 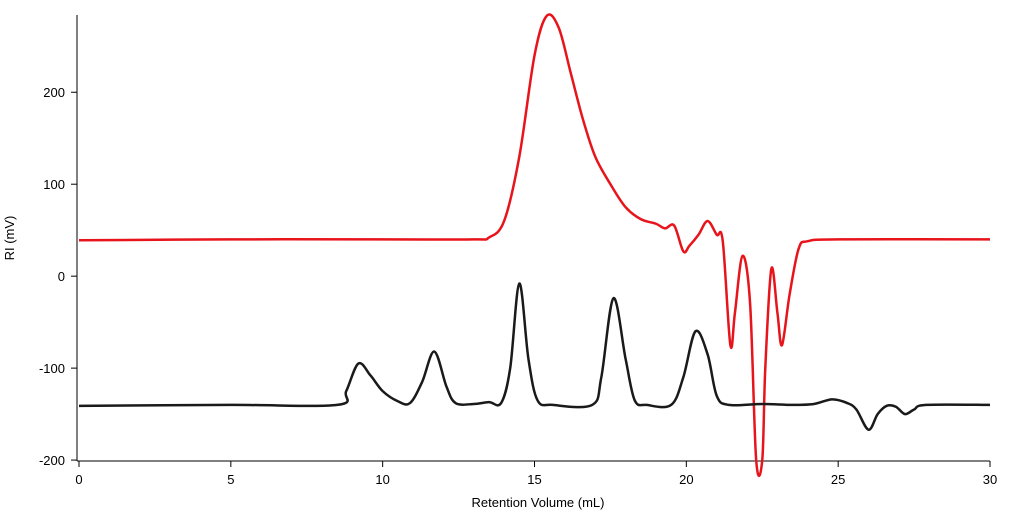 What do you see at coordinates (54, 184) in the screenshot?
I see `y-tick-label: 100` at bounding box center [54, 184].